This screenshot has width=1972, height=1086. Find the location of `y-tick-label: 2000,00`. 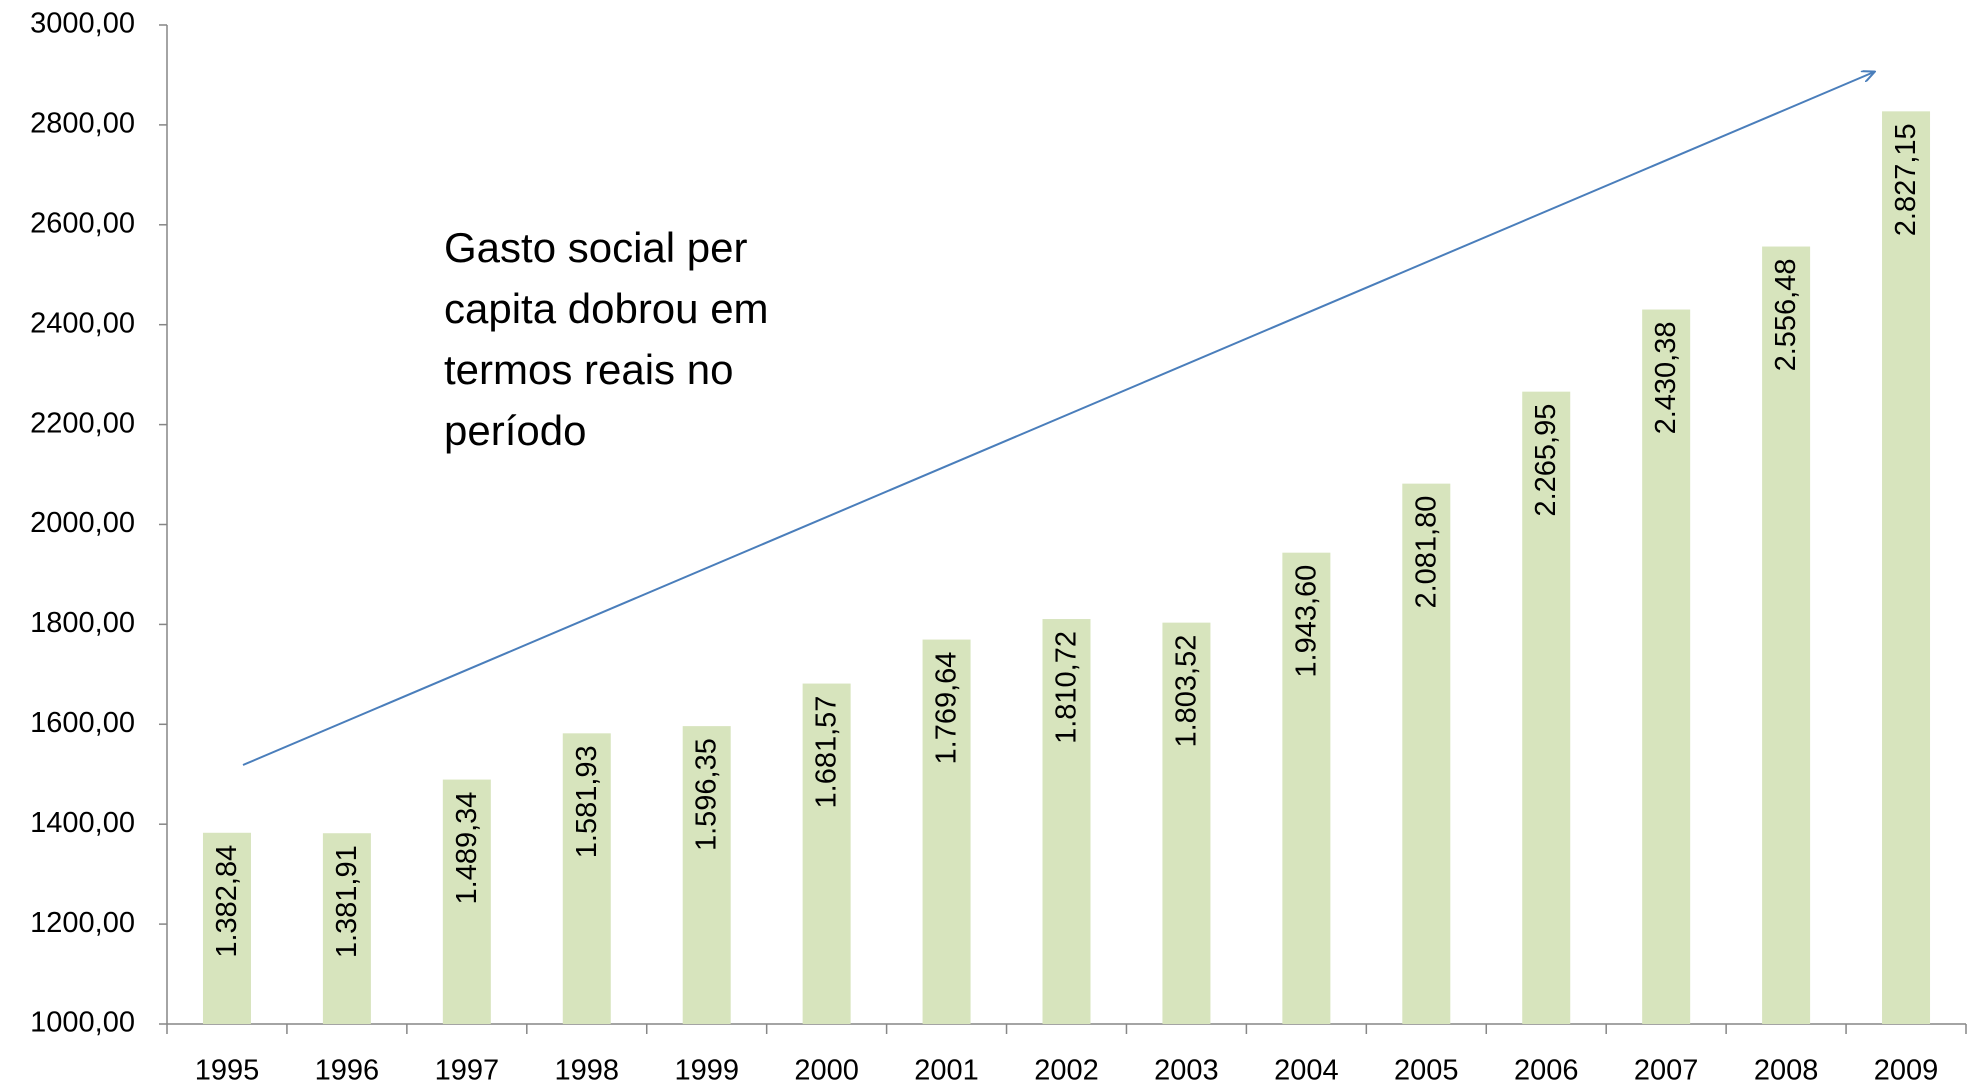

y-tick-label: 2000,00 is located at coordinates (82, 523).